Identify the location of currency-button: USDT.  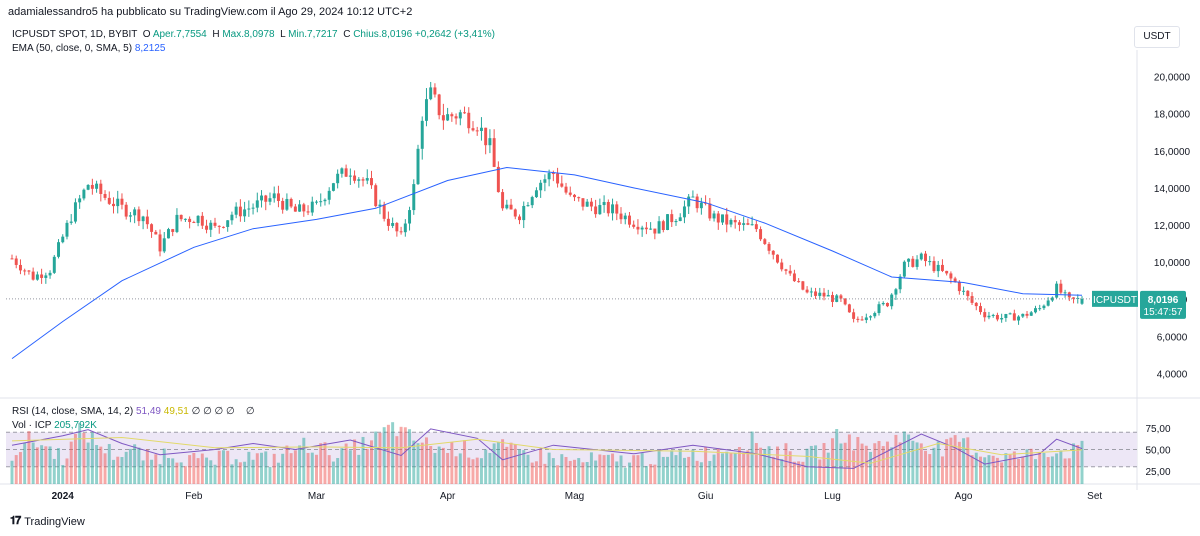
(1157, 37).